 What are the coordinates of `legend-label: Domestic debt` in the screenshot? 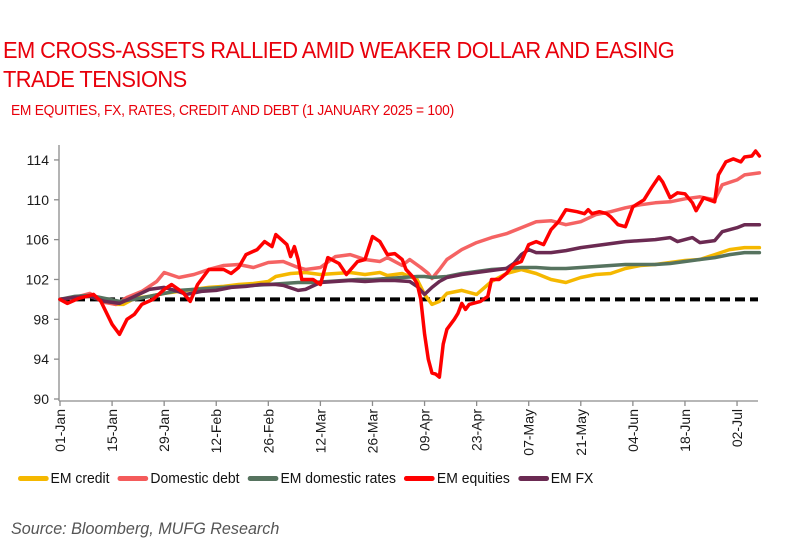 It's located at (195, 478).